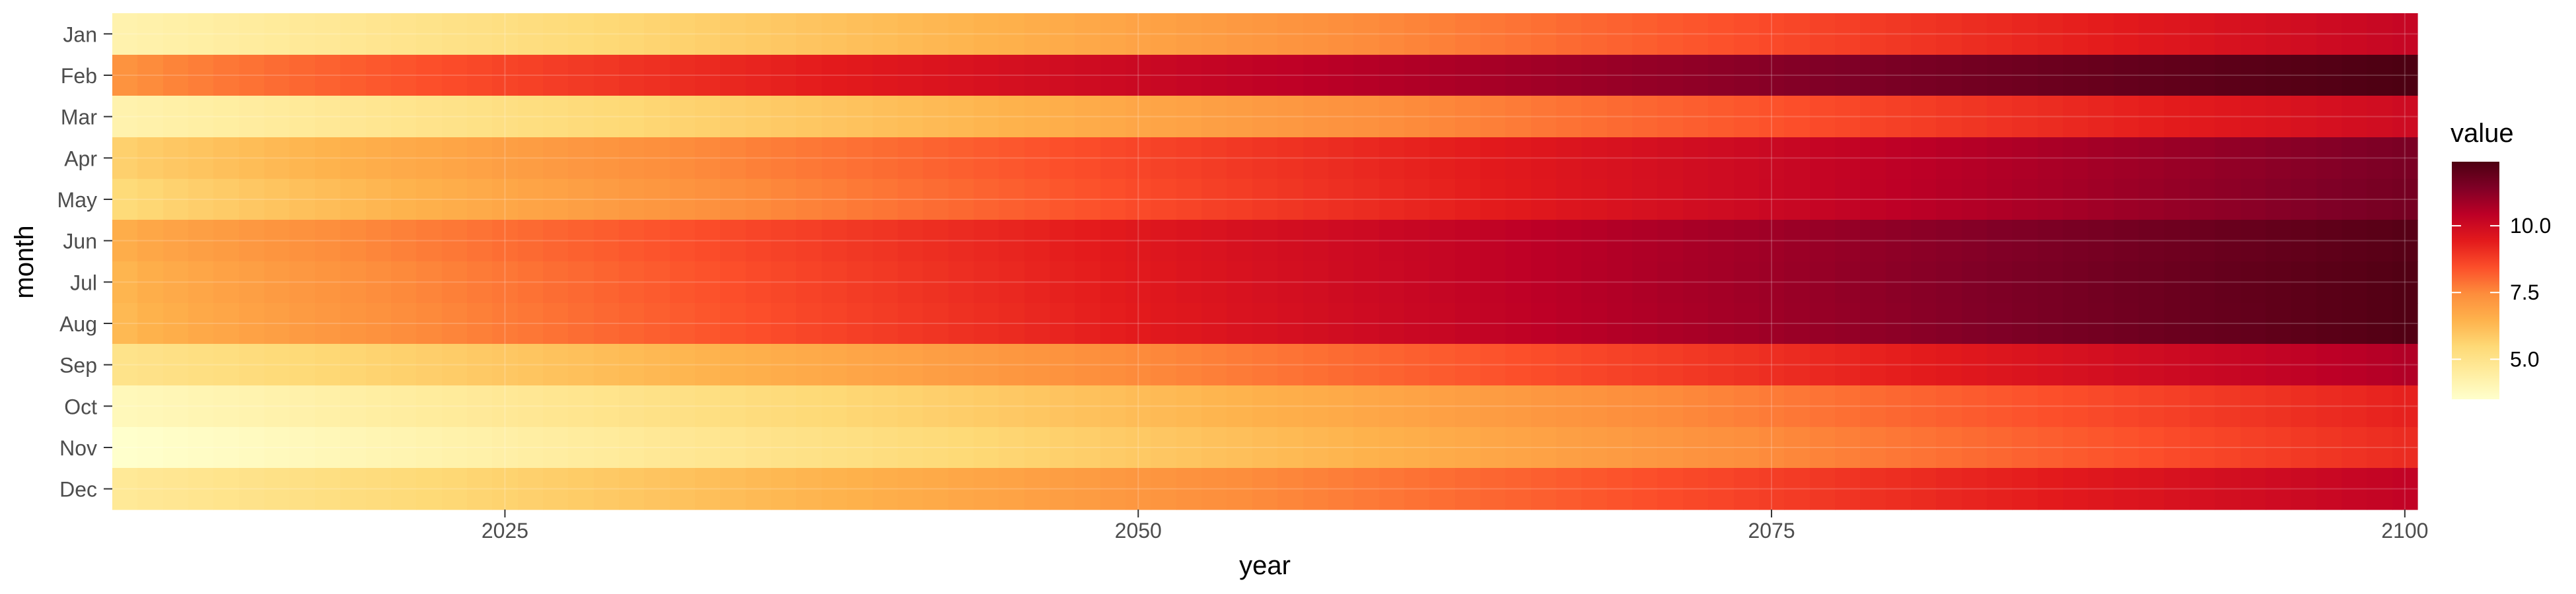  I want to click on x-tick-label: 2050, so click(1138, 531).